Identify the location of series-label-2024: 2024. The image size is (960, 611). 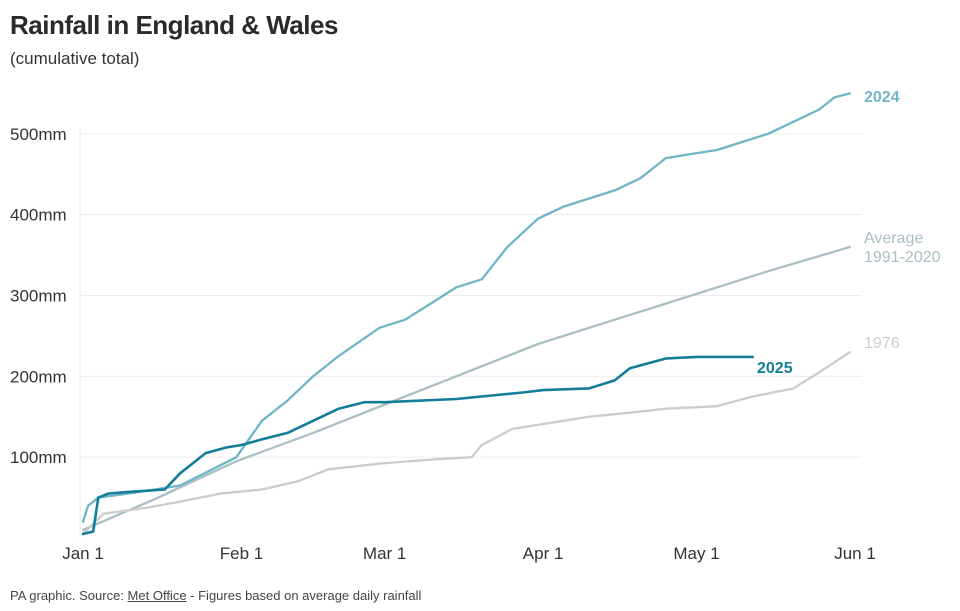
(882, 97).